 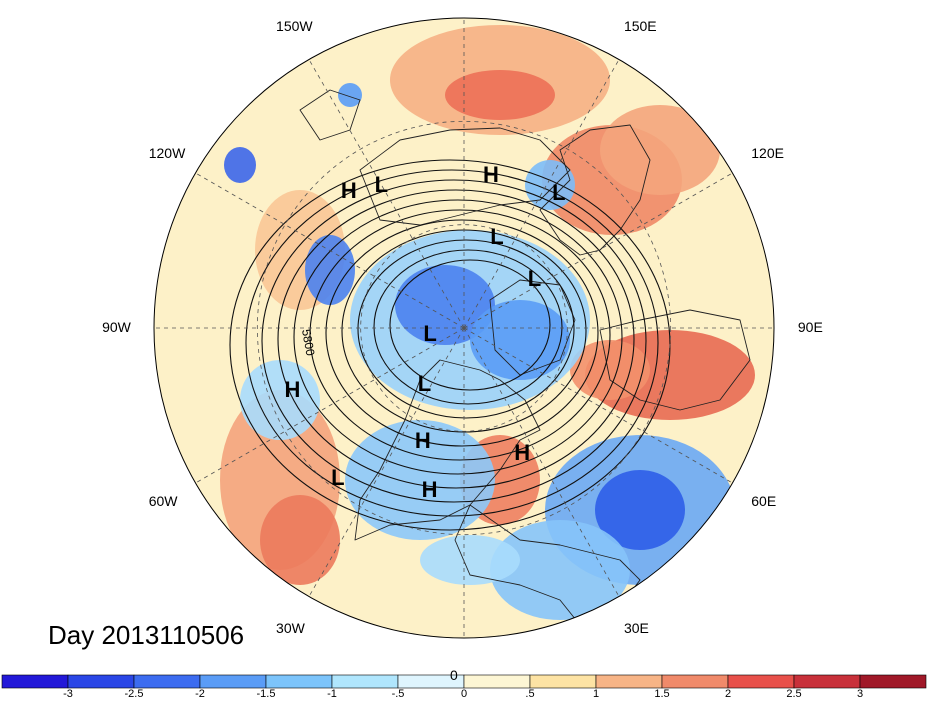 I want to click on colorbar-tick-label: -1, so click(x=332, y=694).